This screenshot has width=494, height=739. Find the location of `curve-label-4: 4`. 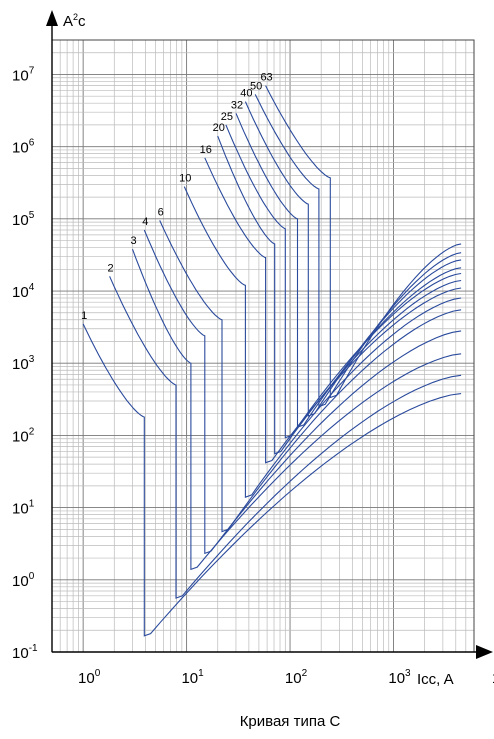

curve-label-4: 4 is located at coordinates (145, 222).